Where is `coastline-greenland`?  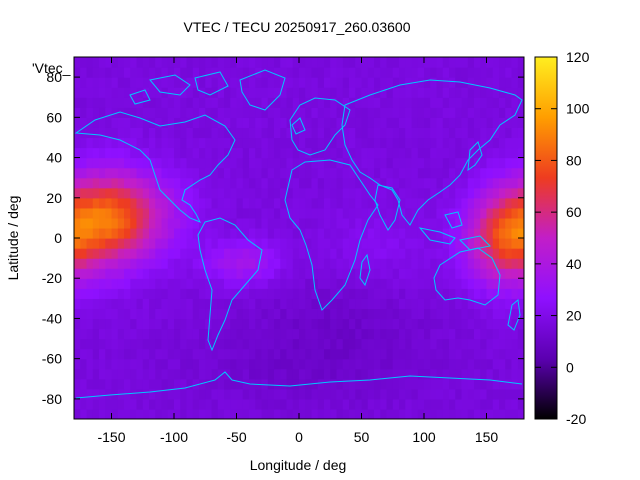 coastline-greenland is located at coordinates (262, 90).